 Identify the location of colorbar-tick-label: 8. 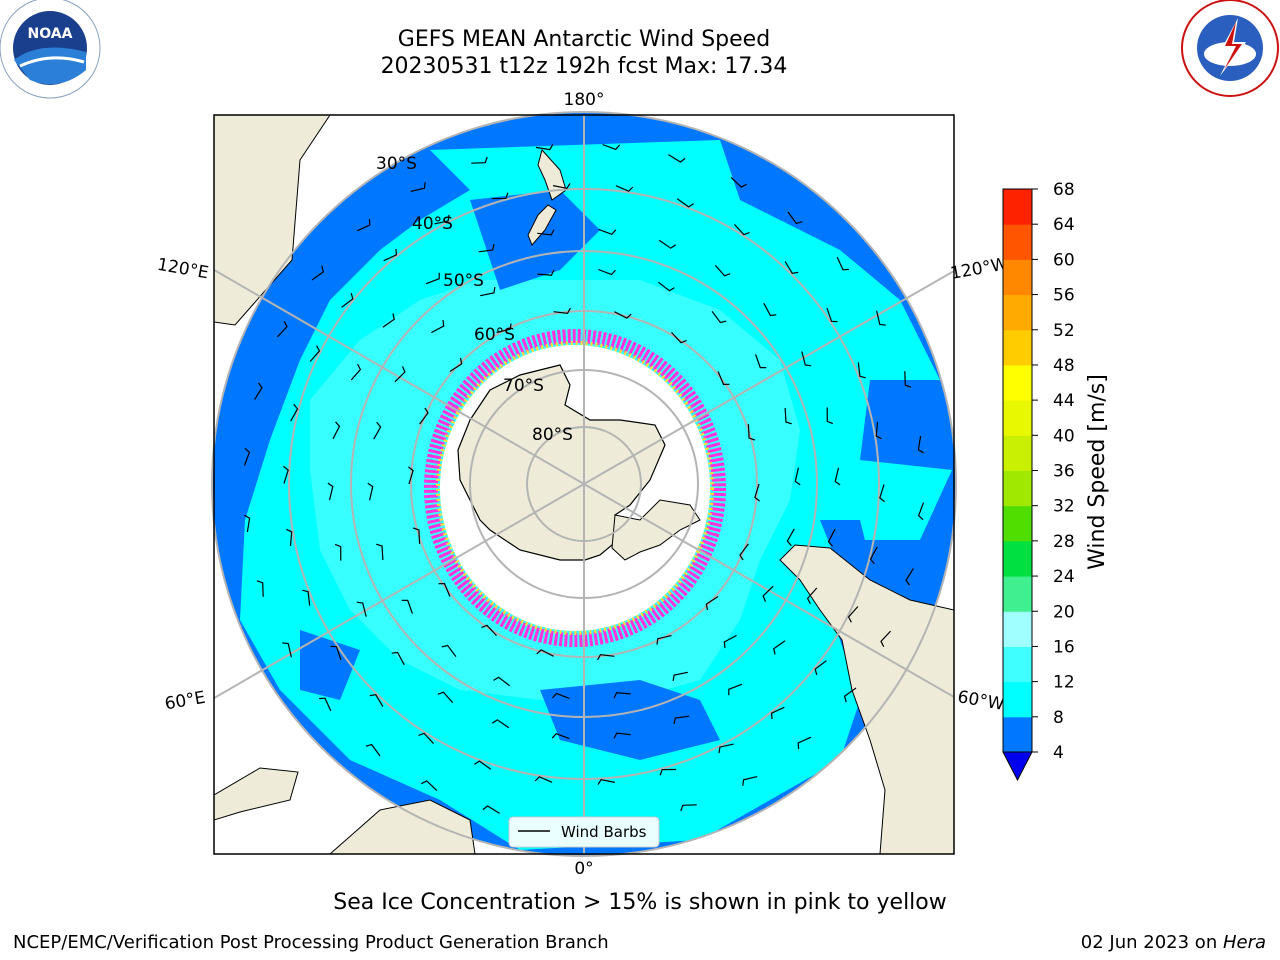
(1058, 718).